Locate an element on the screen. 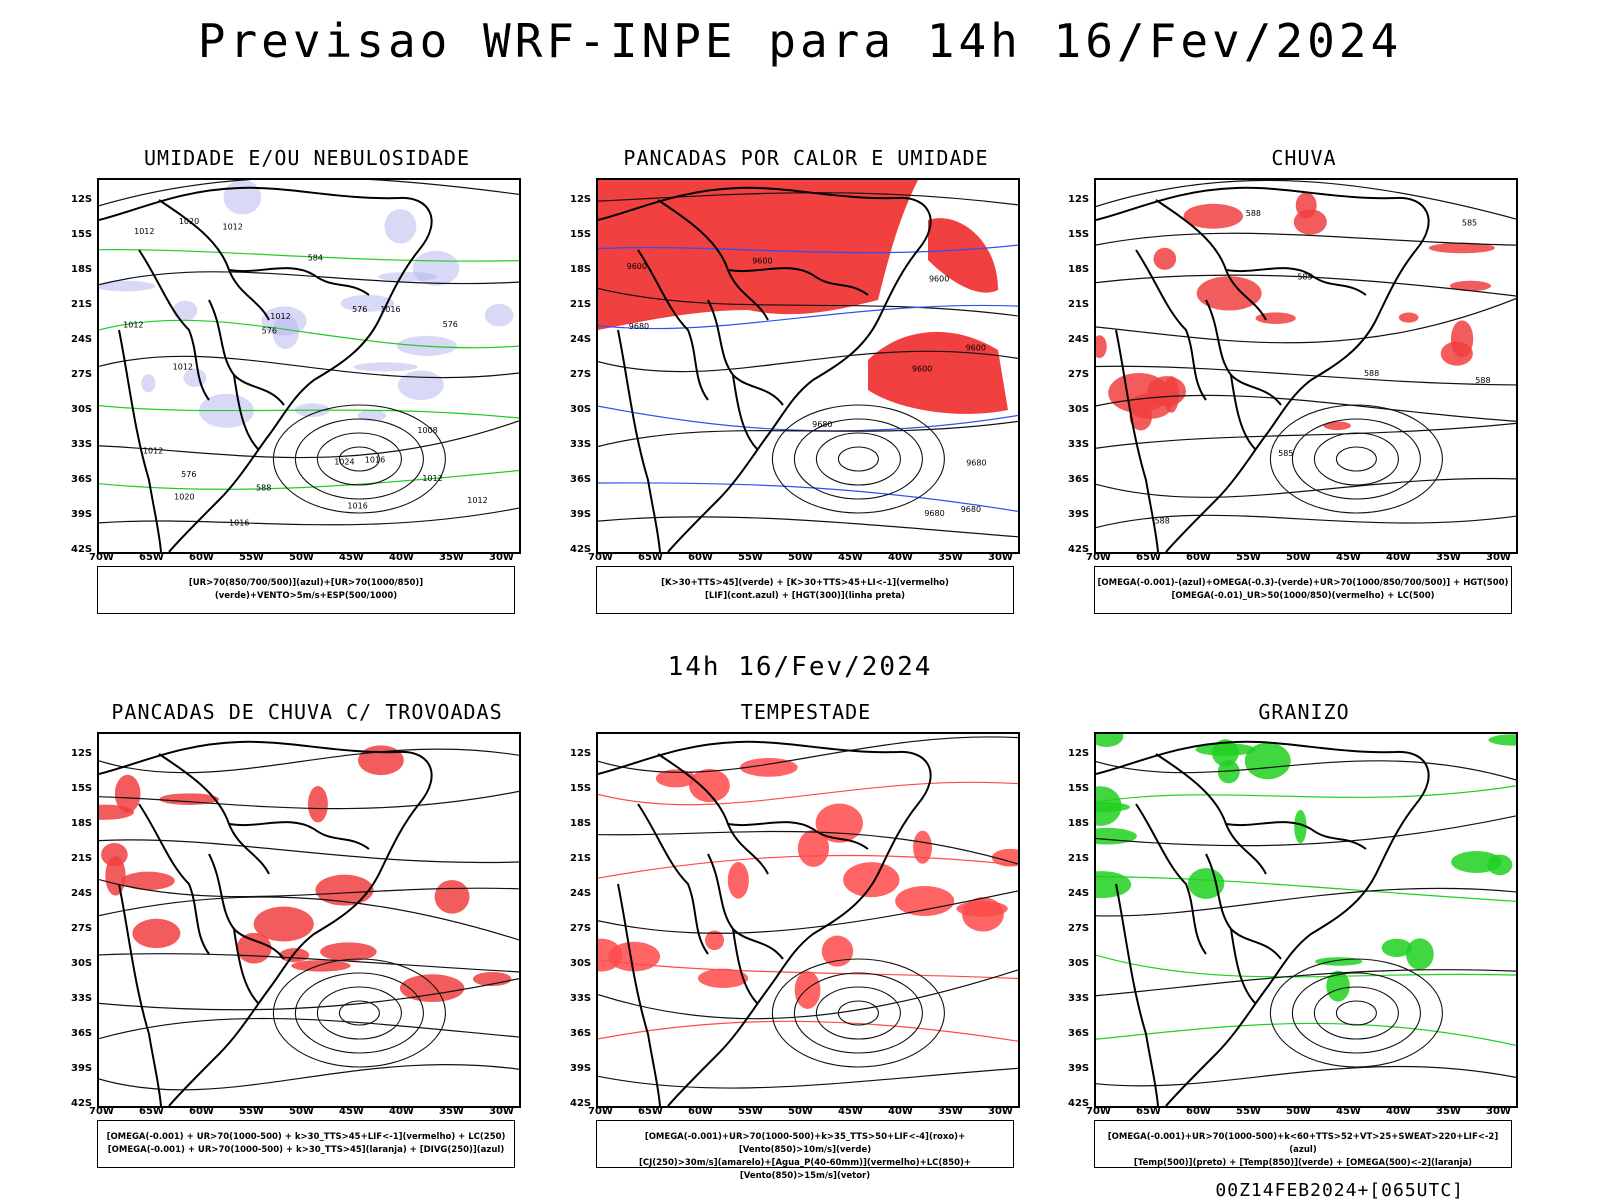 The height and width of the screenshot is (1201, 1600). contour-label: 588 is located at coordinates (1482, 380).